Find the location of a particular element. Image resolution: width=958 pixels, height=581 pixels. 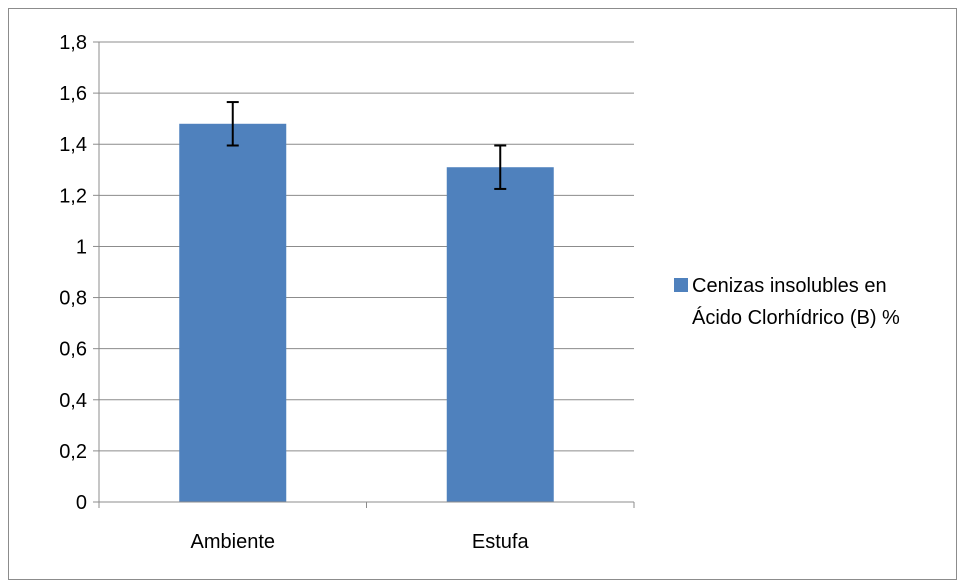

bar-ambiente is located at coordinates (233, 313).